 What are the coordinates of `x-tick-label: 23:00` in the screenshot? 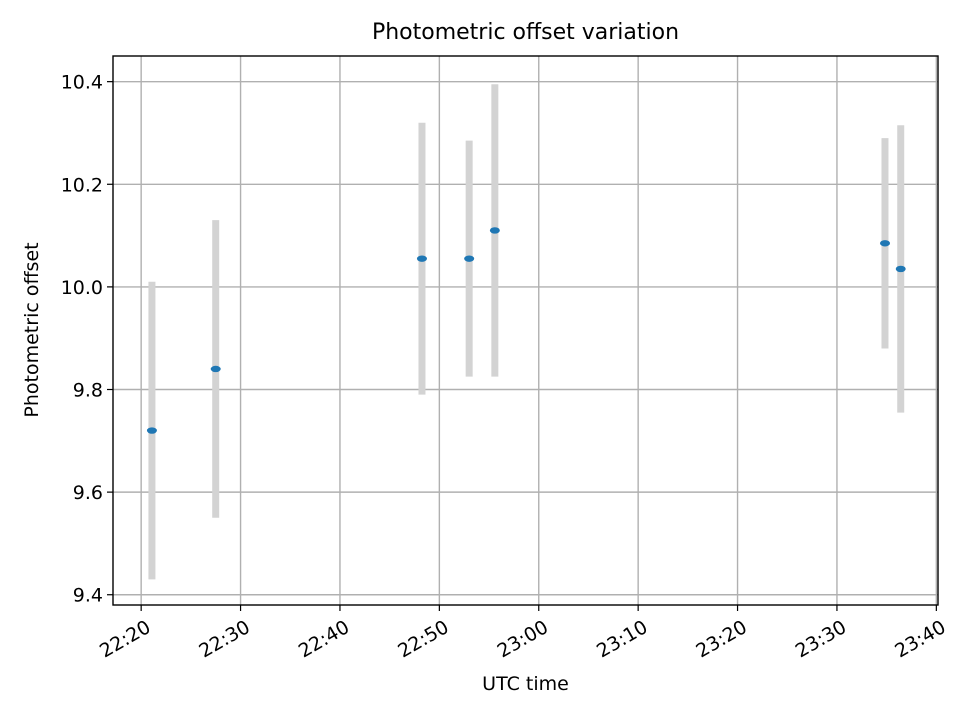 It's located at (523, 639).